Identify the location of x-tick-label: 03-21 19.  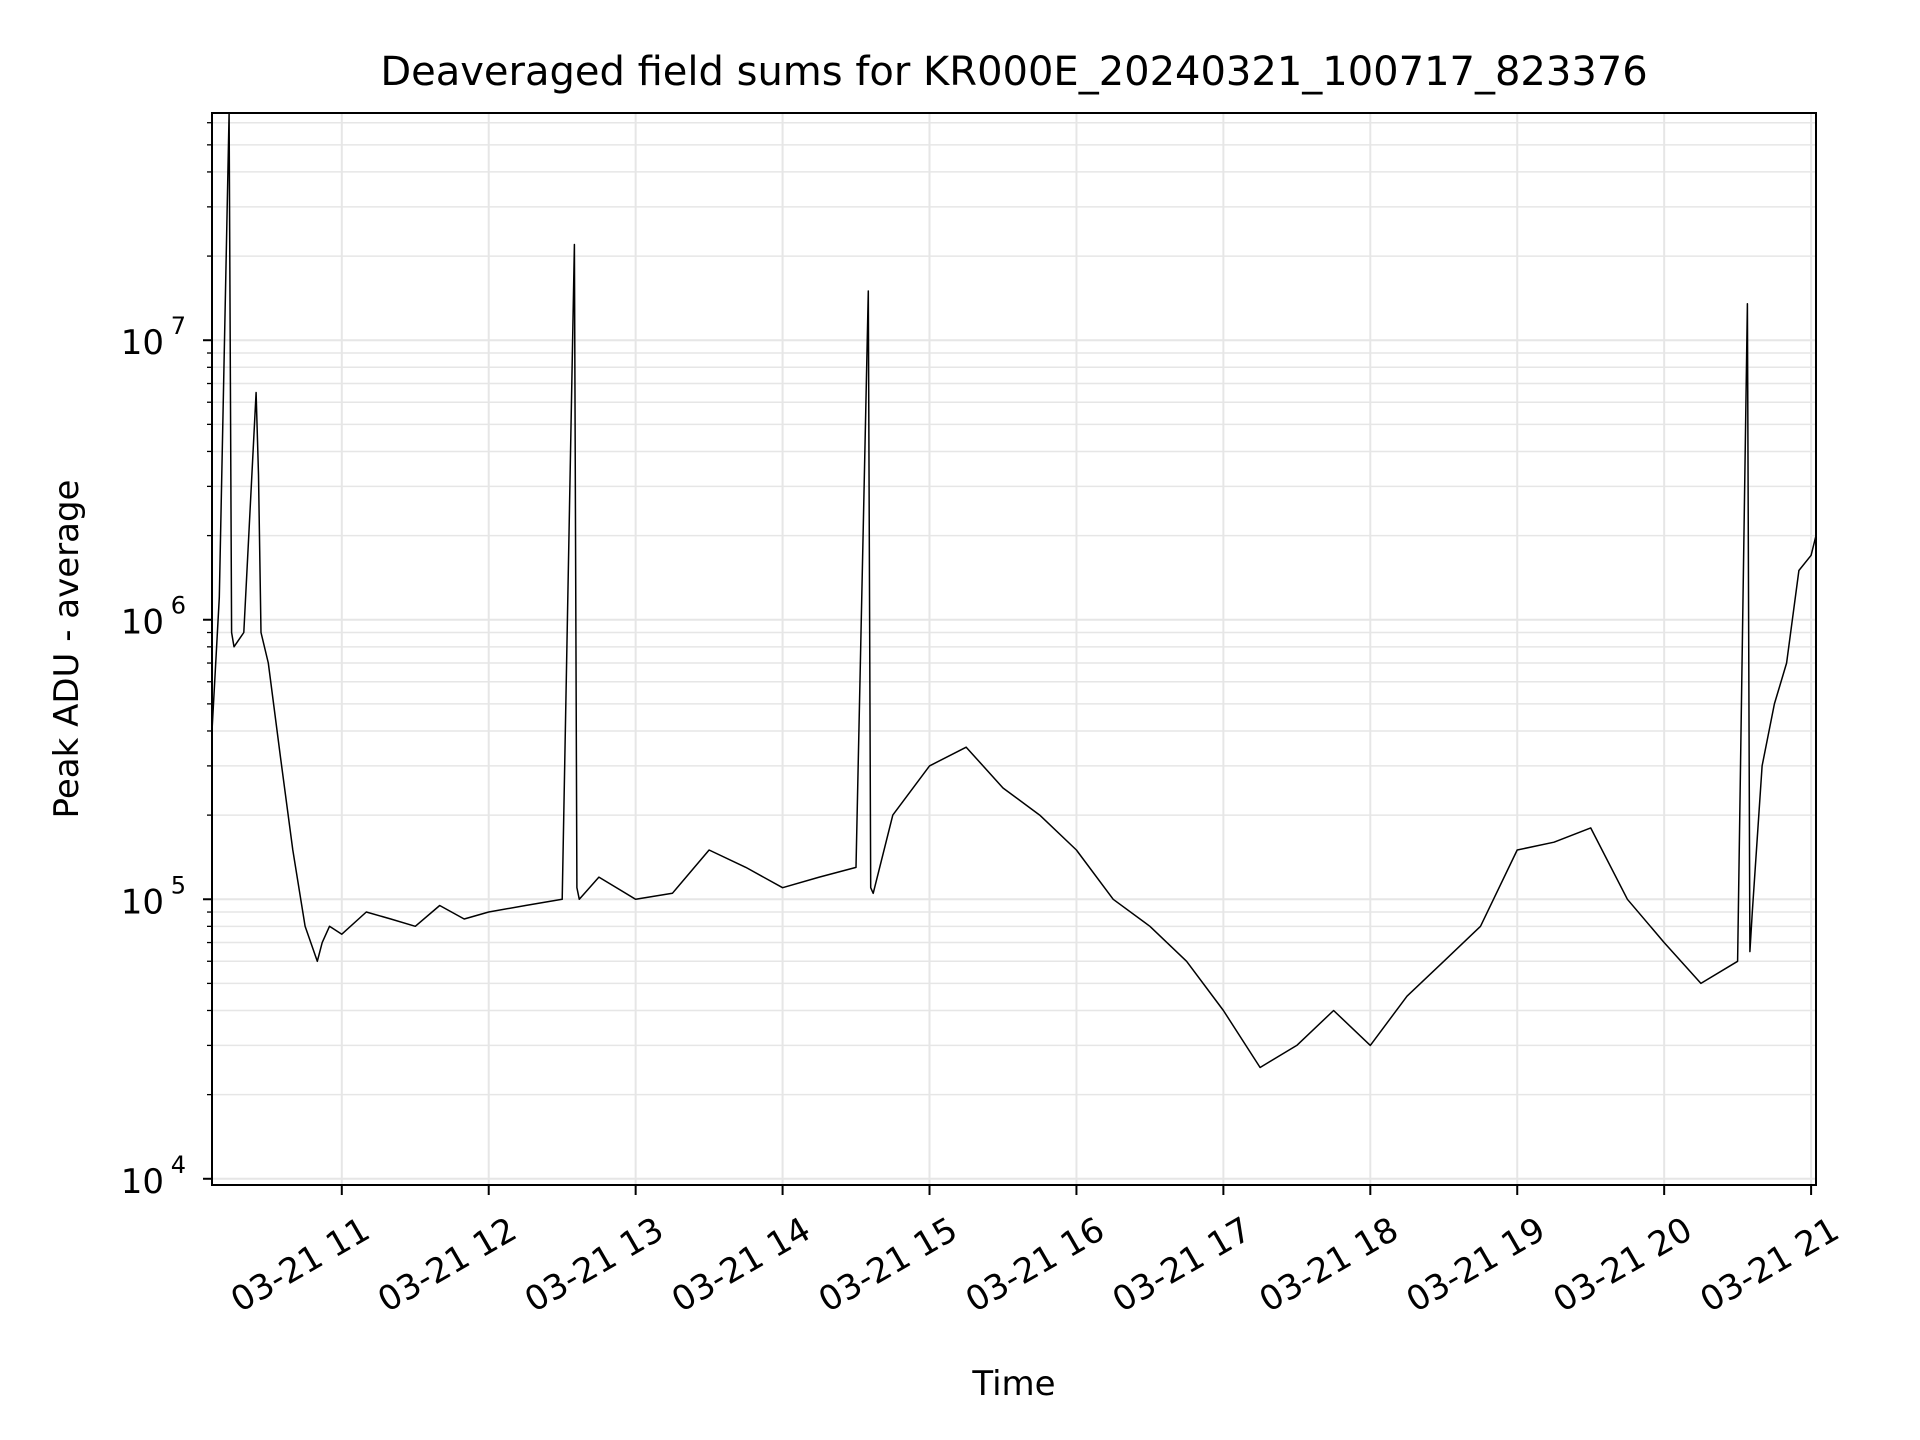
(1476, 1265).